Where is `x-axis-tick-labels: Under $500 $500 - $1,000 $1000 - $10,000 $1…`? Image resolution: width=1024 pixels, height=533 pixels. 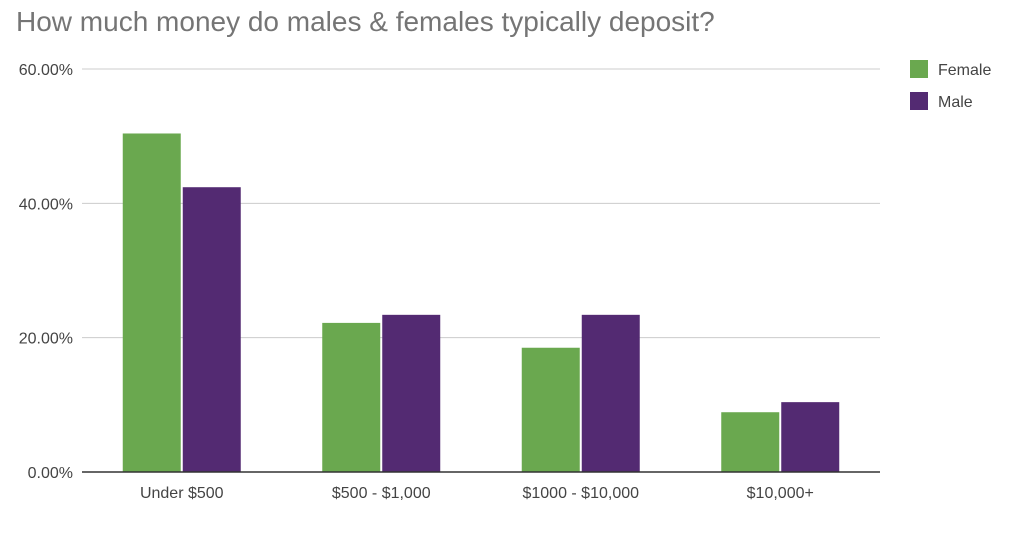 x-axis-tick-labels: Under $500 $500 - $1,000 $1000 - $10,000 $1… is located at coordinates (477, 493).